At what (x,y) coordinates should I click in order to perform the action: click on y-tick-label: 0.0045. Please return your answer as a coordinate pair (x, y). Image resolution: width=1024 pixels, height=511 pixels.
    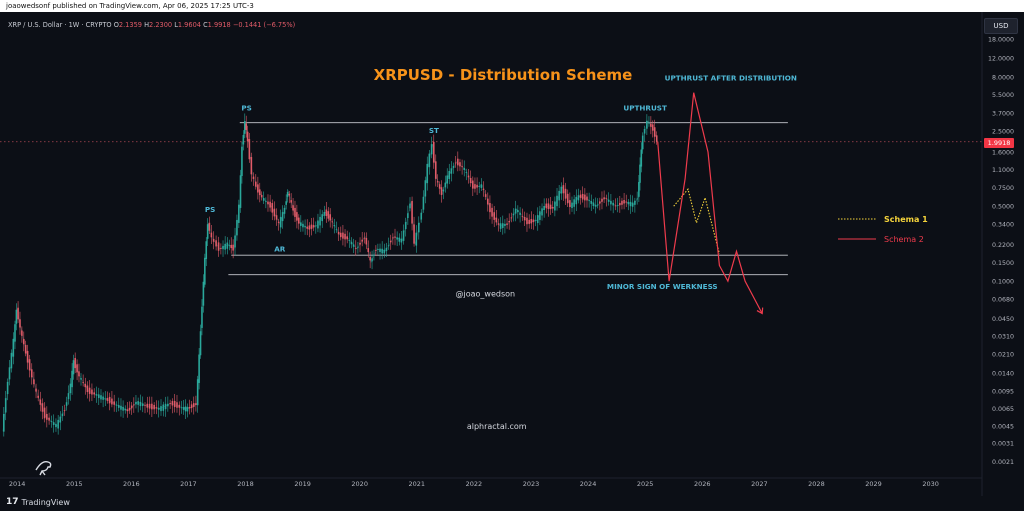
    Looking at the image, I should click on (1003, 426).